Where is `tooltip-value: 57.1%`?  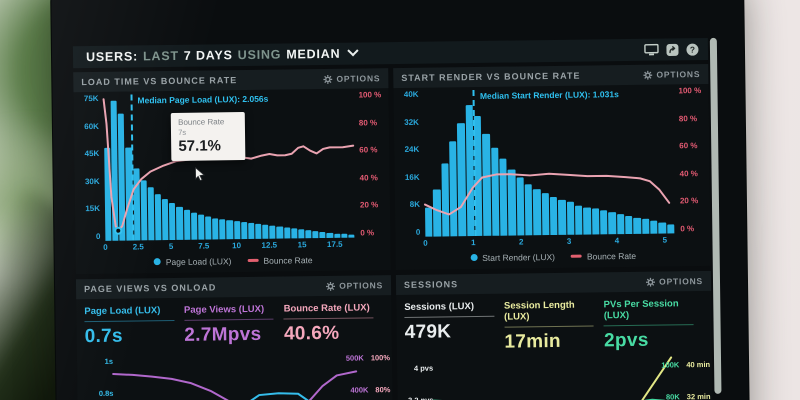
tooltip-value: 57.1% is located at coordinates (200, 146).